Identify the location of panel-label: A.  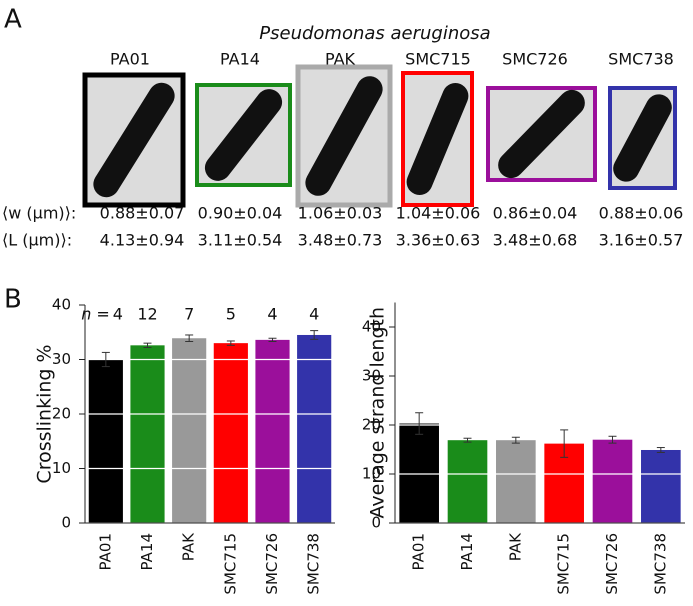
(13, 20).